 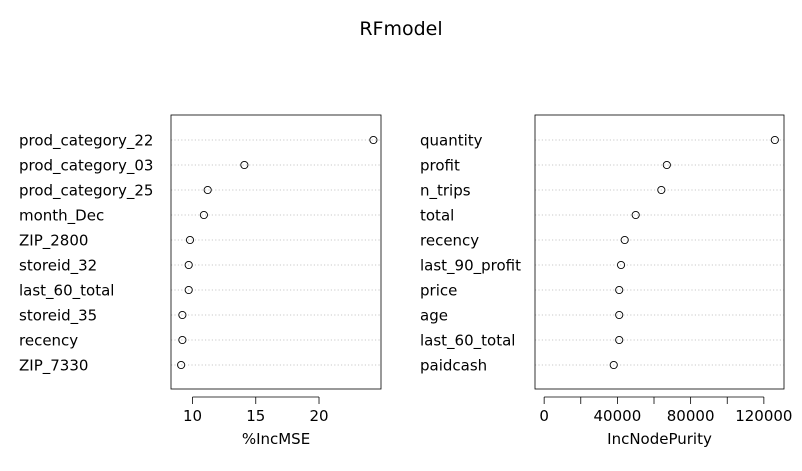 What do you see at coordinates (400, 29) in the screenshot?
I see `chart-title: RFmodel` at bounding box center [400, 29].